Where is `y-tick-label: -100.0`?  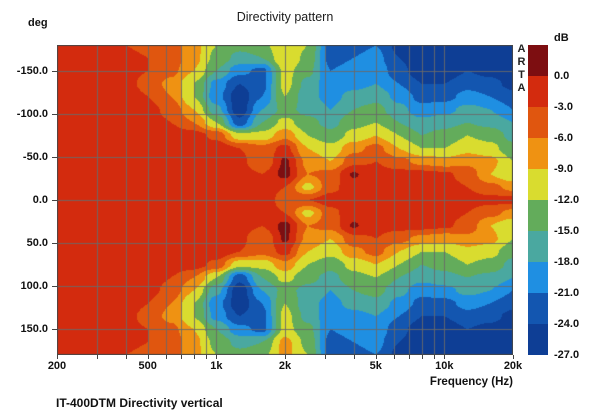
y-tick-label: -100.0 is located at coordinates (32, 113).